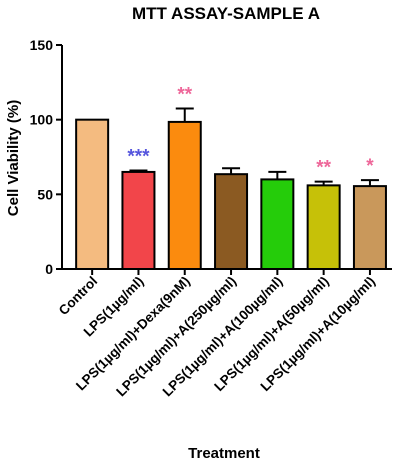  What do you see at coordinates (370, 166) in the screenshot?
I see `significance-label: *` at bounding box center [370, 166].